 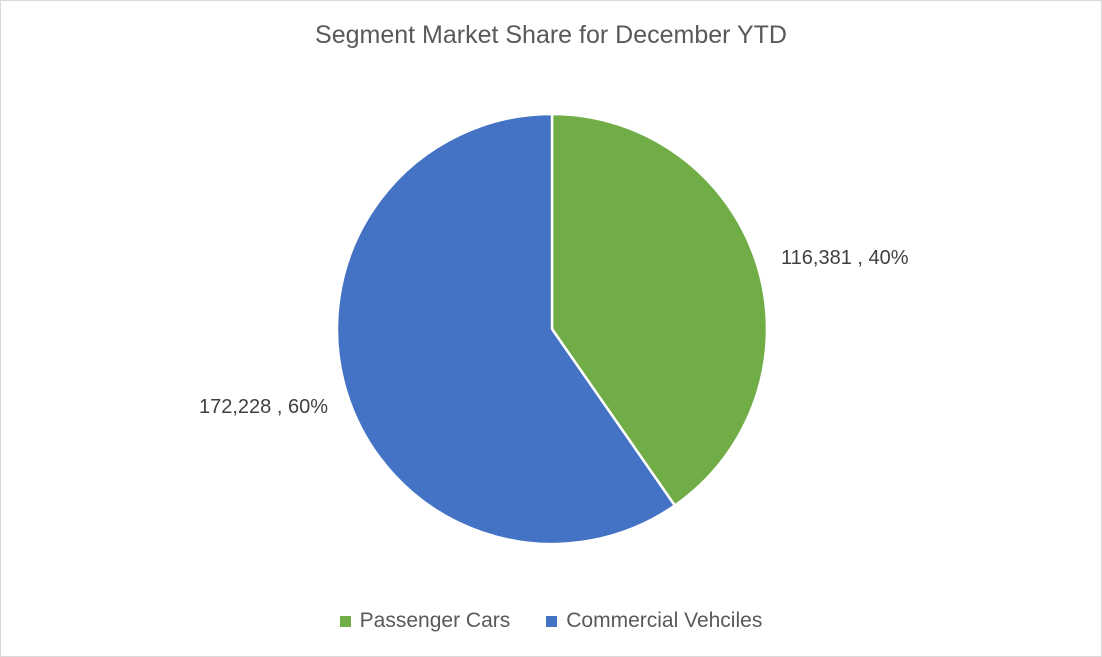 What do you see at coordinates (845, 258) in the screenshot?
I see `data-label: 116,381 , 40%` at bounding box center [845, 258].